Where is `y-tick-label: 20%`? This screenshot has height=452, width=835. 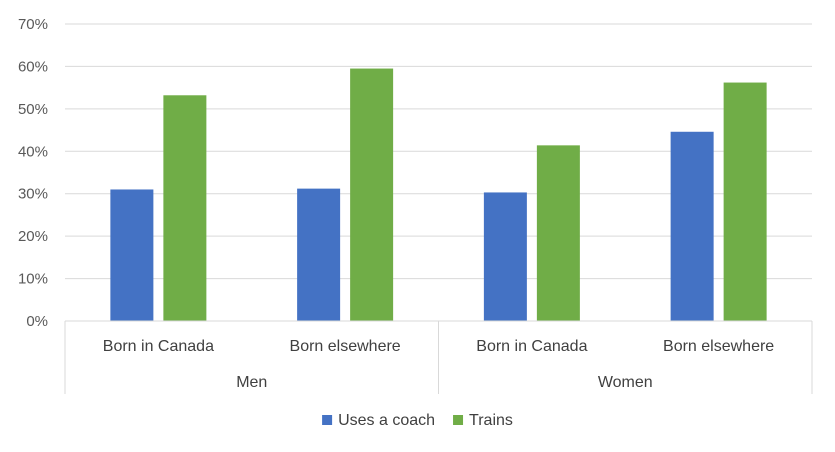 y-tick-label: 20% is located at coordinates (33, 236).